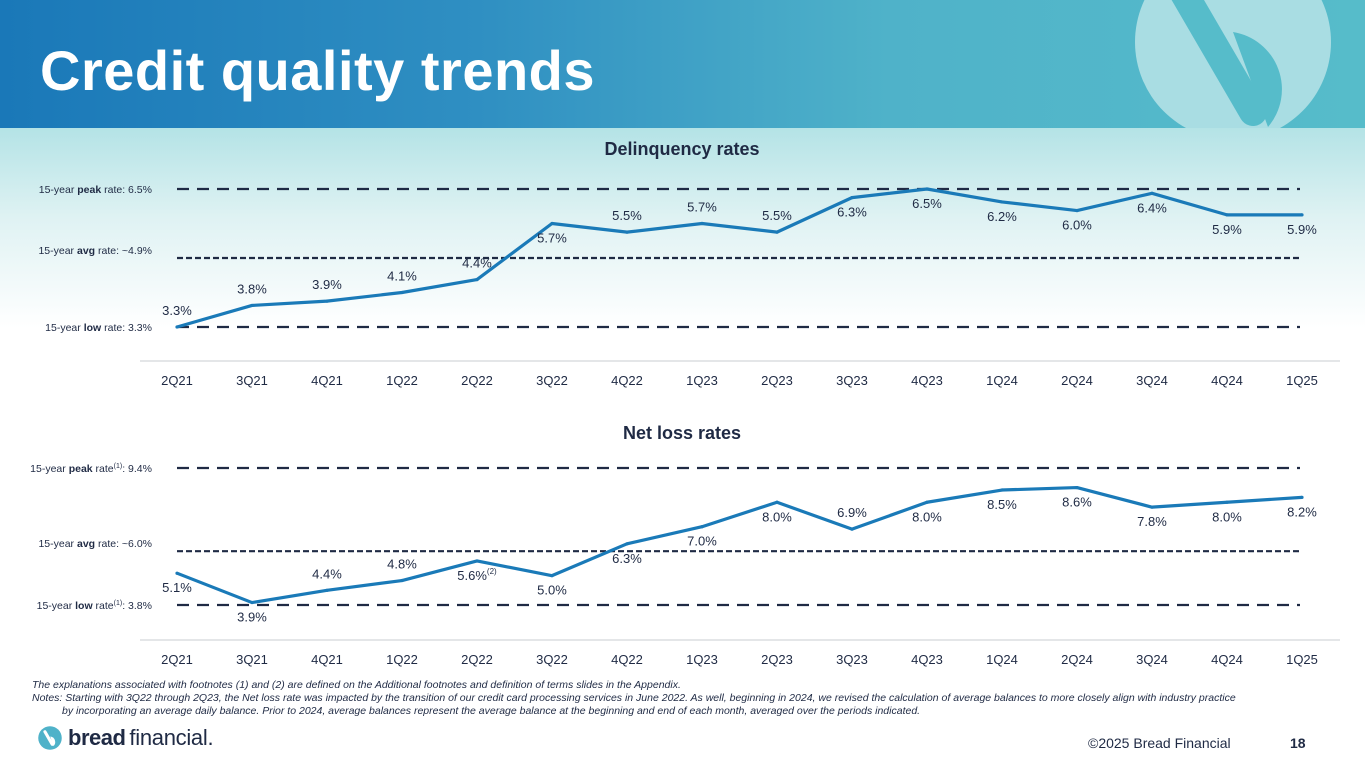  What do you see at coordinates (552, 659) in the screenshot?
I see `x-tick-label: 3Q22` at bounding box center [552, 659].